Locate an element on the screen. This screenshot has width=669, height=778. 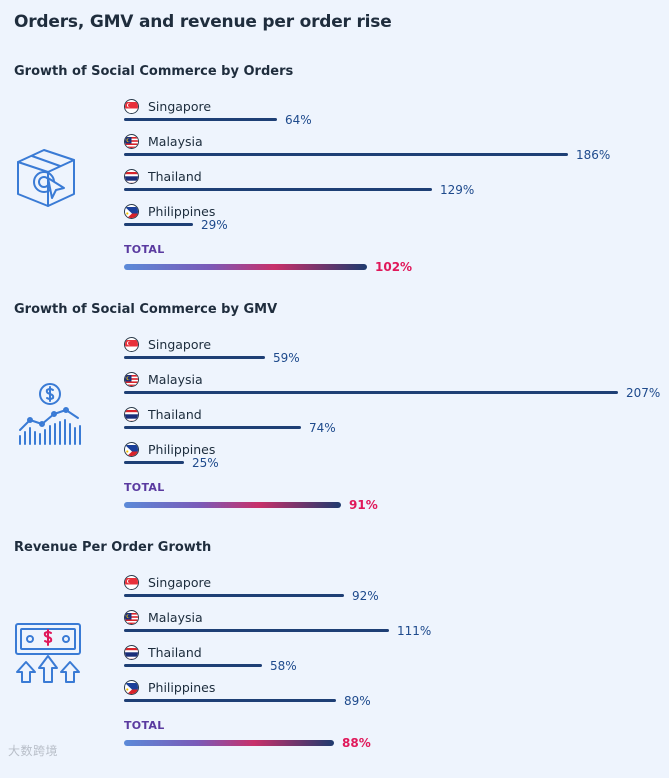
data-label: 64% is located at coordinates (298, 120).